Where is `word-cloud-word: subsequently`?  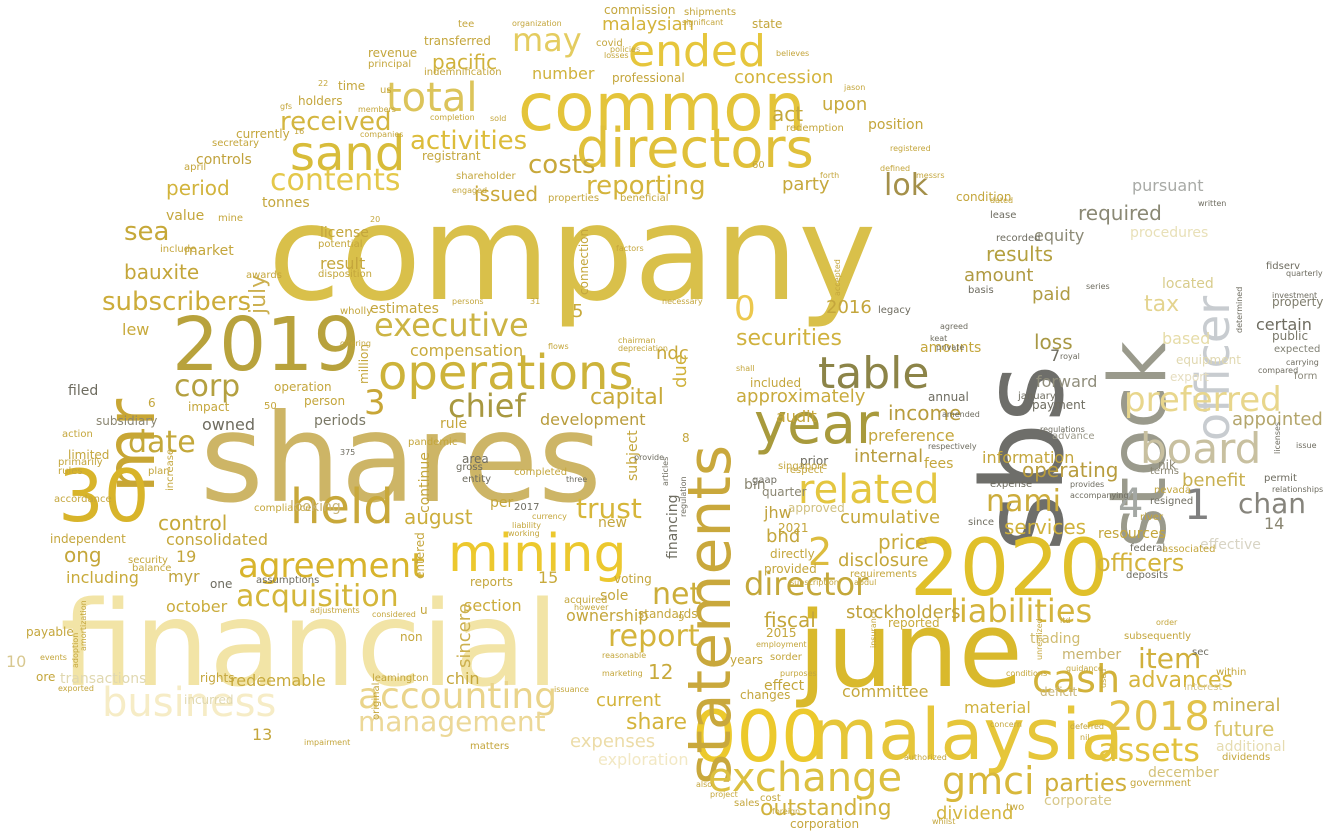
word-cloud-word: subsequently is located at coordinates (1158, 636).